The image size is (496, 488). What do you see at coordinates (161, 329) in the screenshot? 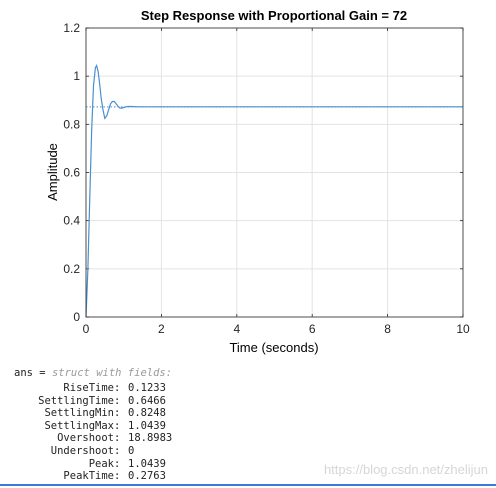
I see `x-tick-label: 2` at bounding box center [161, 329].